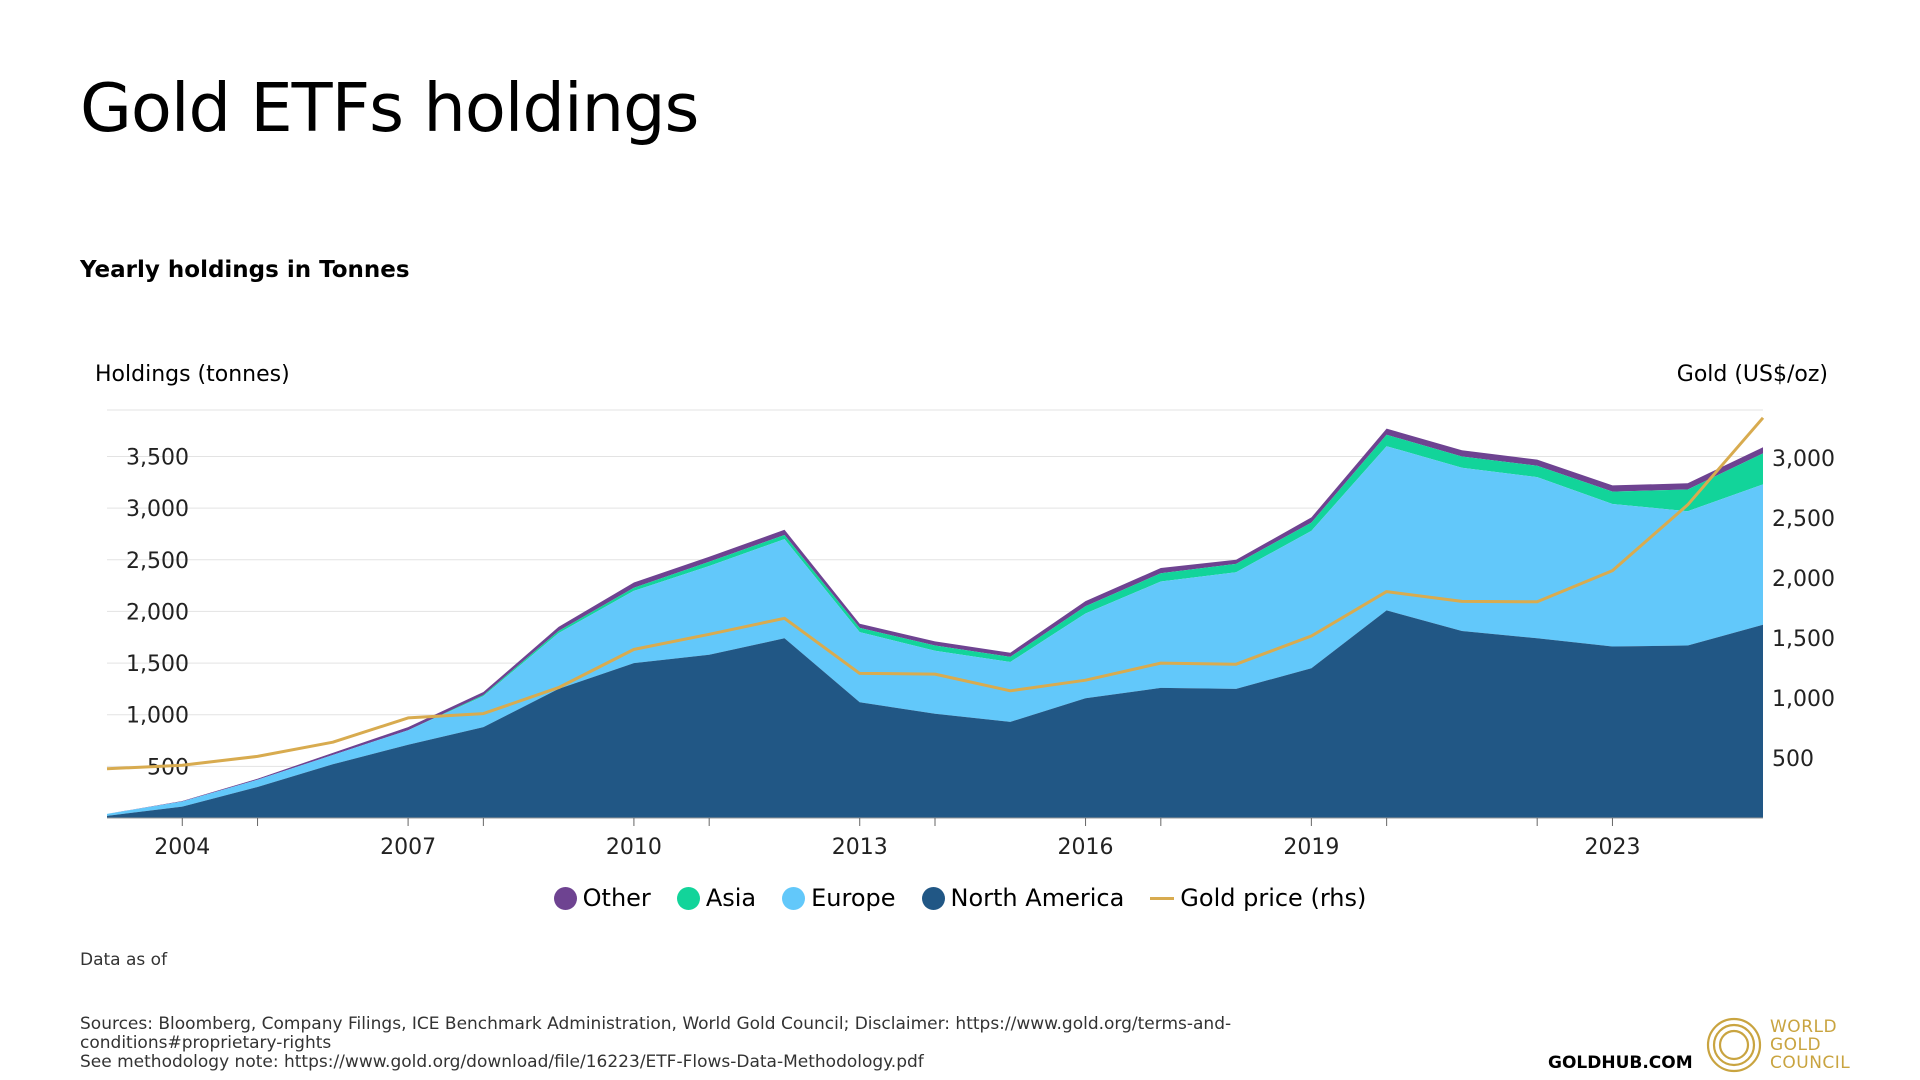 Image resolution: width=1920 pixels, height=1080 pixels. What do you see at coordinates (389, 108) in the screenshot?
I see `page-title: Gold ETFs holdings` at bounding box center [389, 108].